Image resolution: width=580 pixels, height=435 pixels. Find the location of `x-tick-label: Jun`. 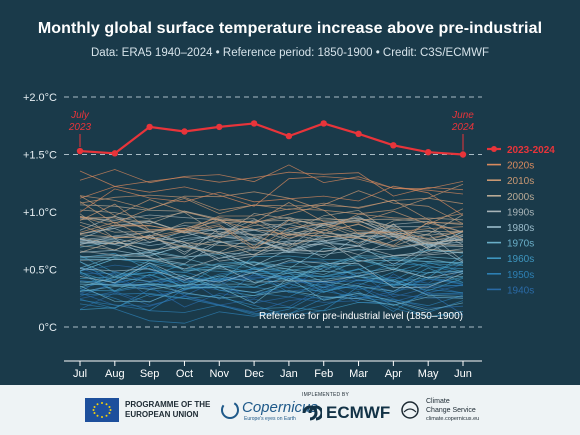

x-tick-label: Jun is located at coordinates (463, 374).